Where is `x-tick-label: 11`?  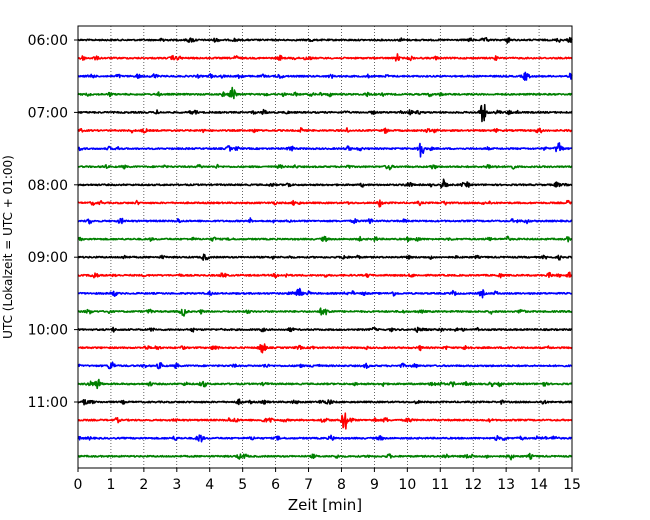 x-tick-label: 11 is located at coordinates (440, 485).